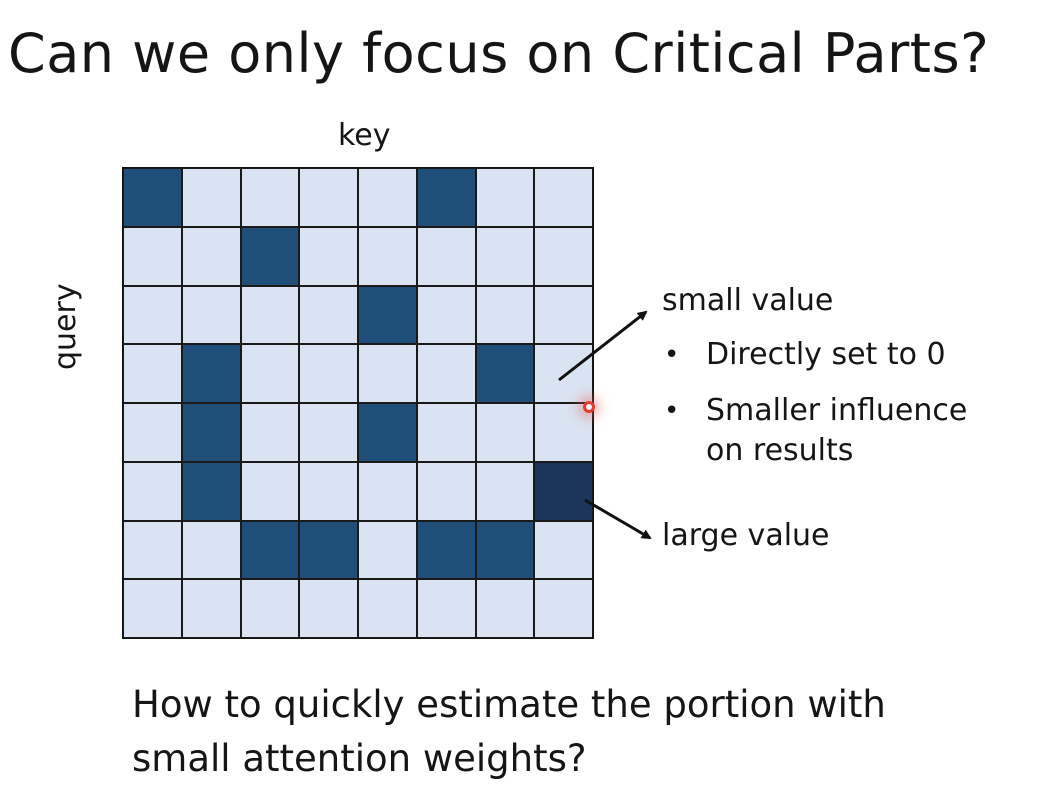  Describe the element at coordinates (563, 256) in the screenshot. I see `matrix-cell-r1-c7` at that location.